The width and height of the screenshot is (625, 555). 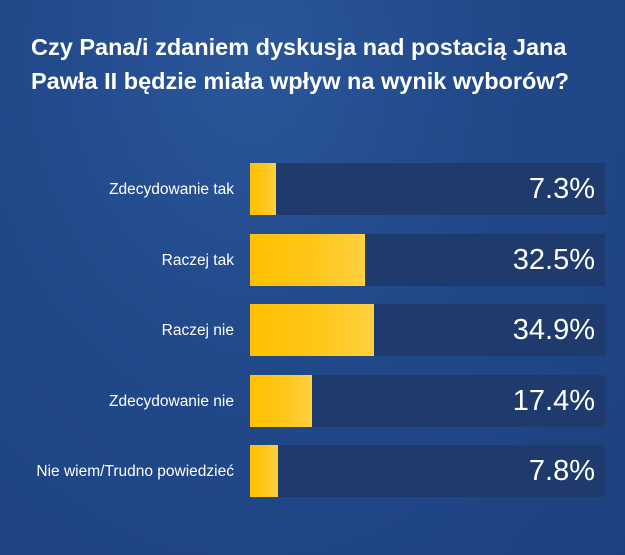 I want to click on category-label: Raczej tak, so click(x=197, y=260).